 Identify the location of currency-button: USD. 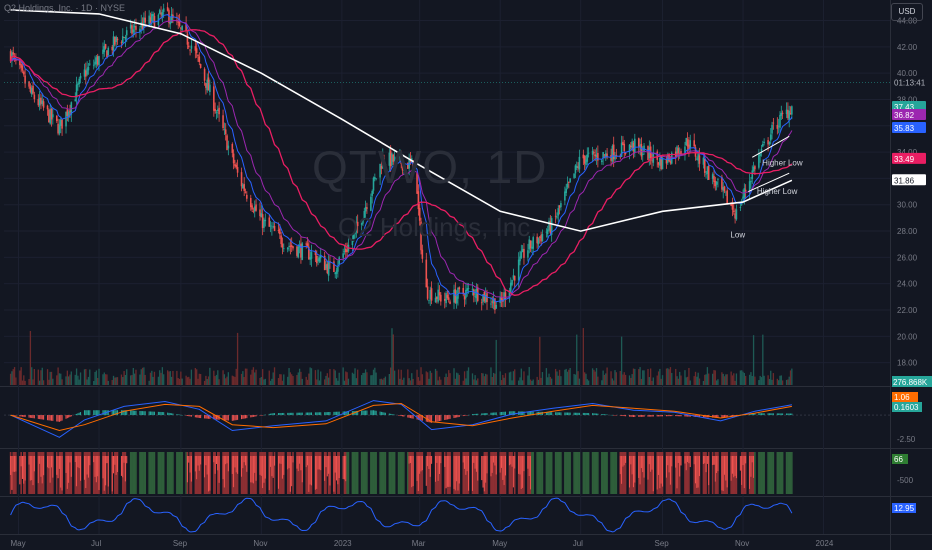
(907, 12).